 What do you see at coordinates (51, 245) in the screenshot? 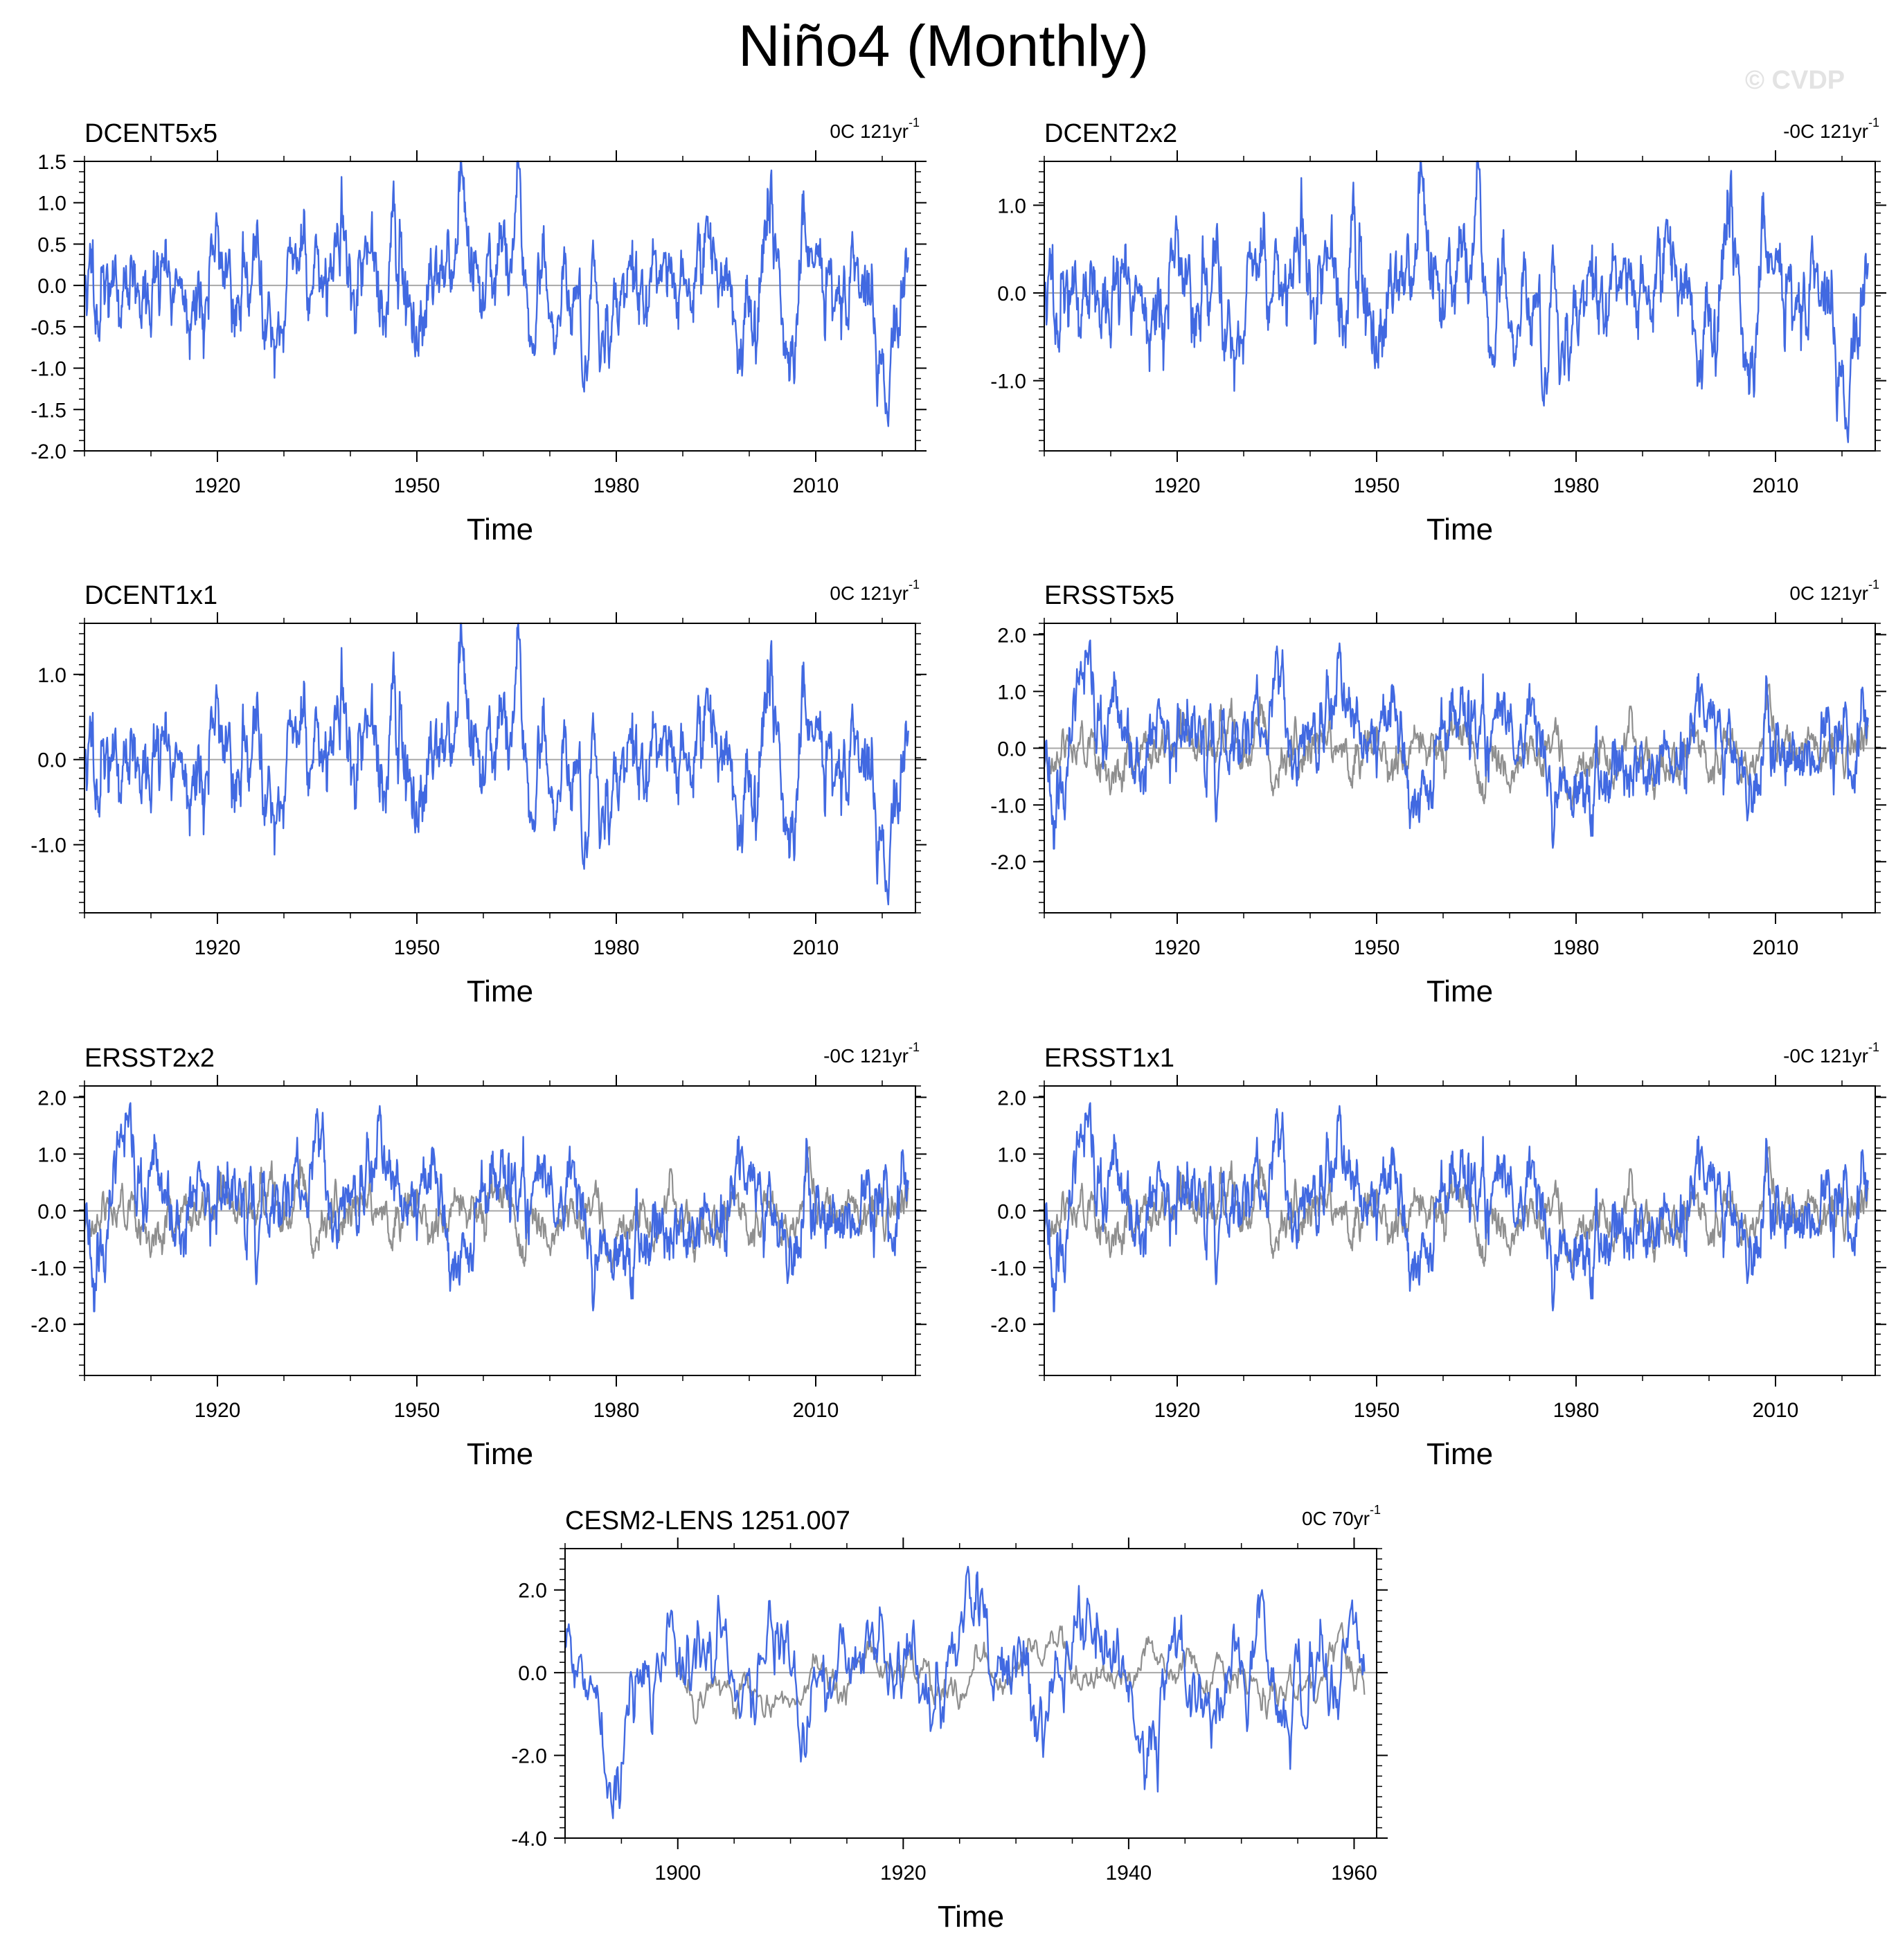
I see `y-tick-label: 0.5` at bounding box center [51, 245].